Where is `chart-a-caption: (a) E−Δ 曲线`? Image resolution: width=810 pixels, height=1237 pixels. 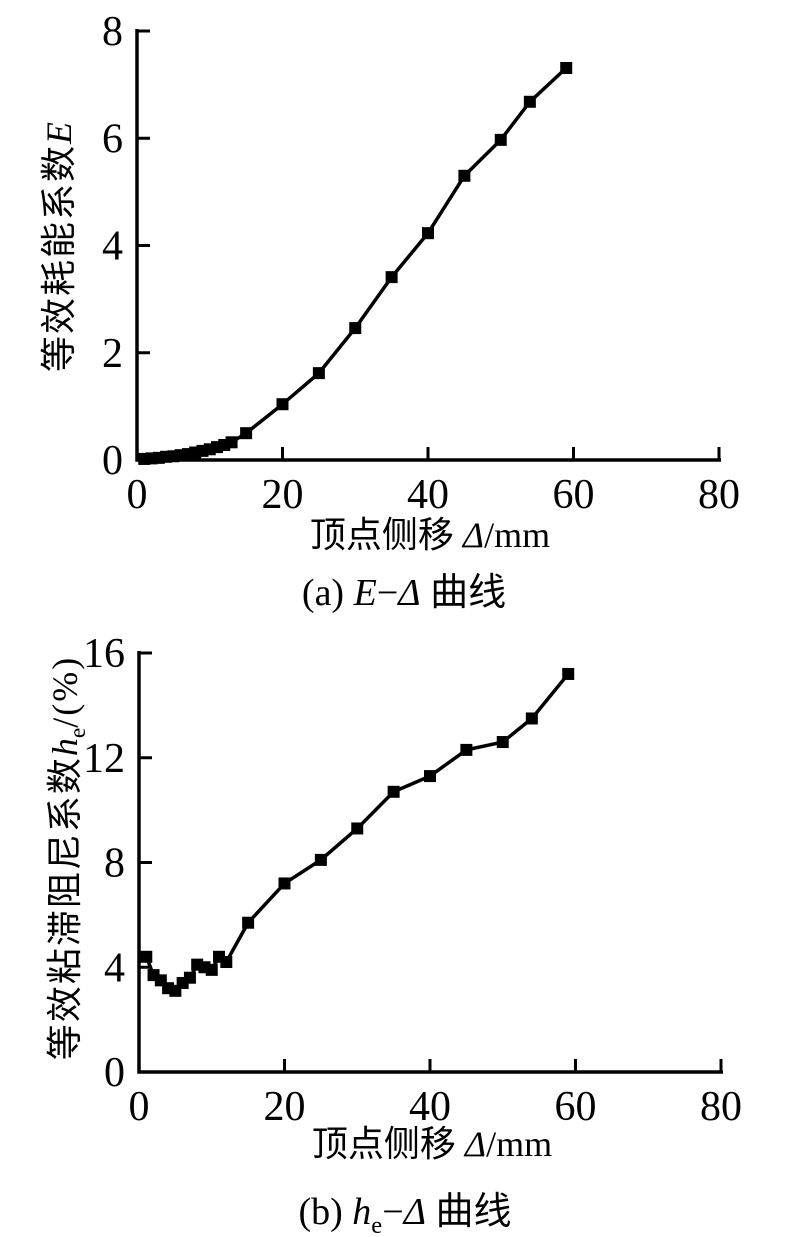
chart-a-caption: (a) E−Δ 曲线 is located at coordinates (404, 591).